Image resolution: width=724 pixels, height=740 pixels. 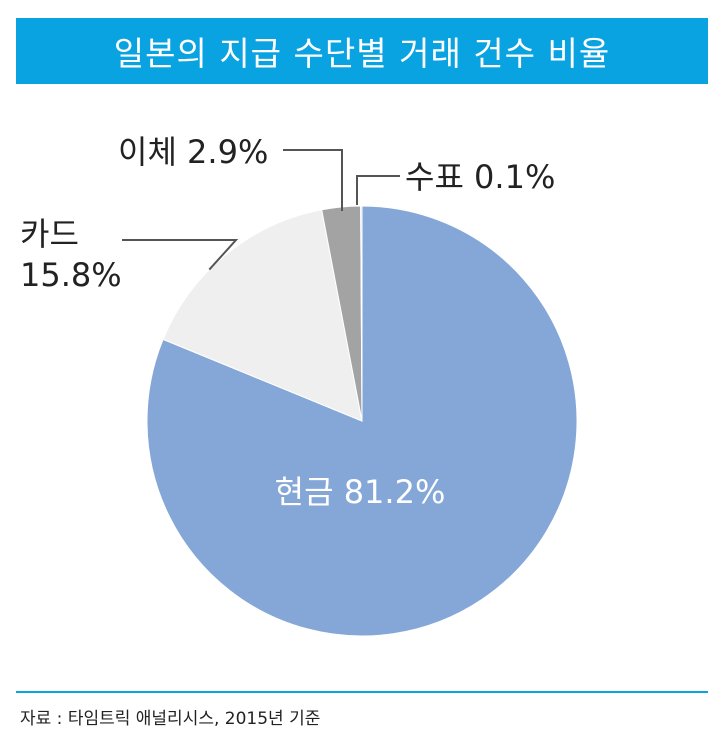 I want to click on source-divider, so click(x=362, y=692).